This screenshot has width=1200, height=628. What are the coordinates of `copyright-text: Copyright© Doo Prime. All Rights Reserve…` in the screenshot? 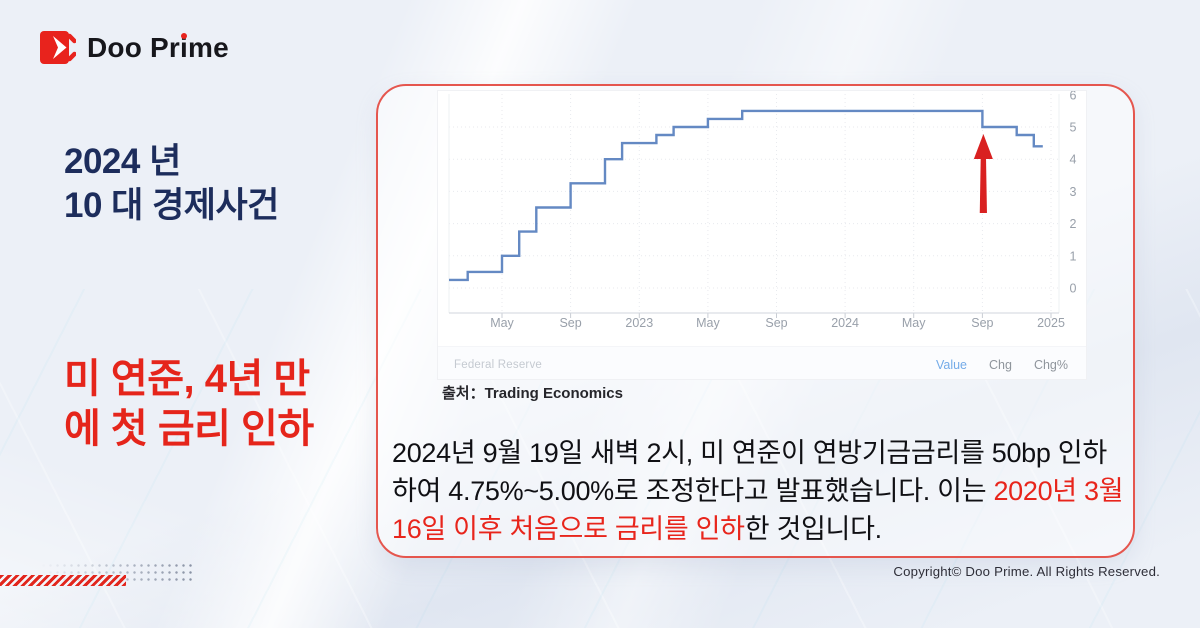 It's located at (1026, 571).